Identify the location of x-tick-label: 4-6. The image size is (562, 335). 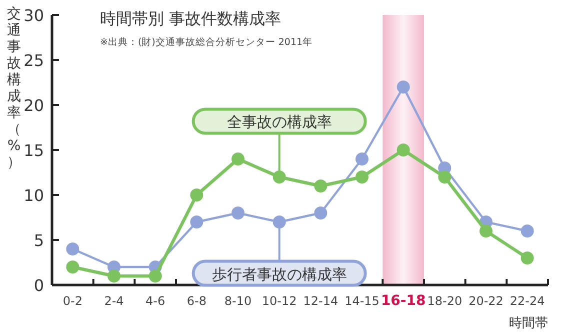
(156, 301).